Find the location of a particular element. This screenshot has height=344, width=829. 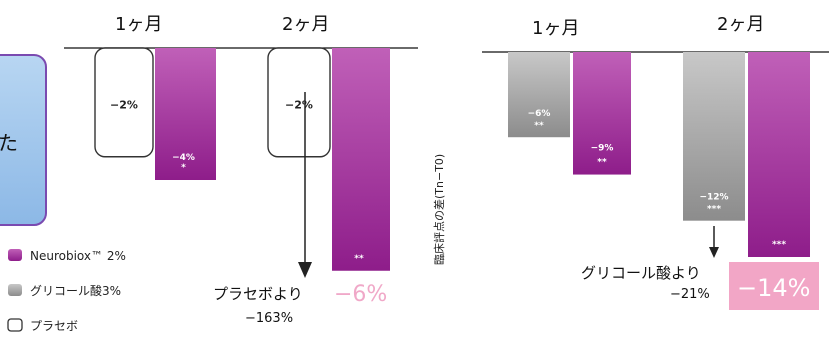

bar-glycolic-label-1: −6% is located at coordinates (539, 114).